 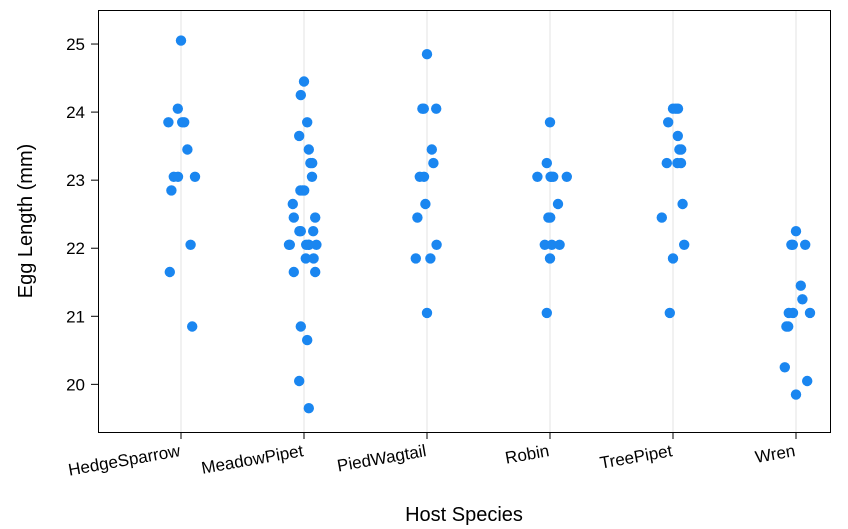 What do you see at coordinates (75, 384) in the screenshot?
I see `y-tick-label-20: 20` at bounding box center [75, 384].